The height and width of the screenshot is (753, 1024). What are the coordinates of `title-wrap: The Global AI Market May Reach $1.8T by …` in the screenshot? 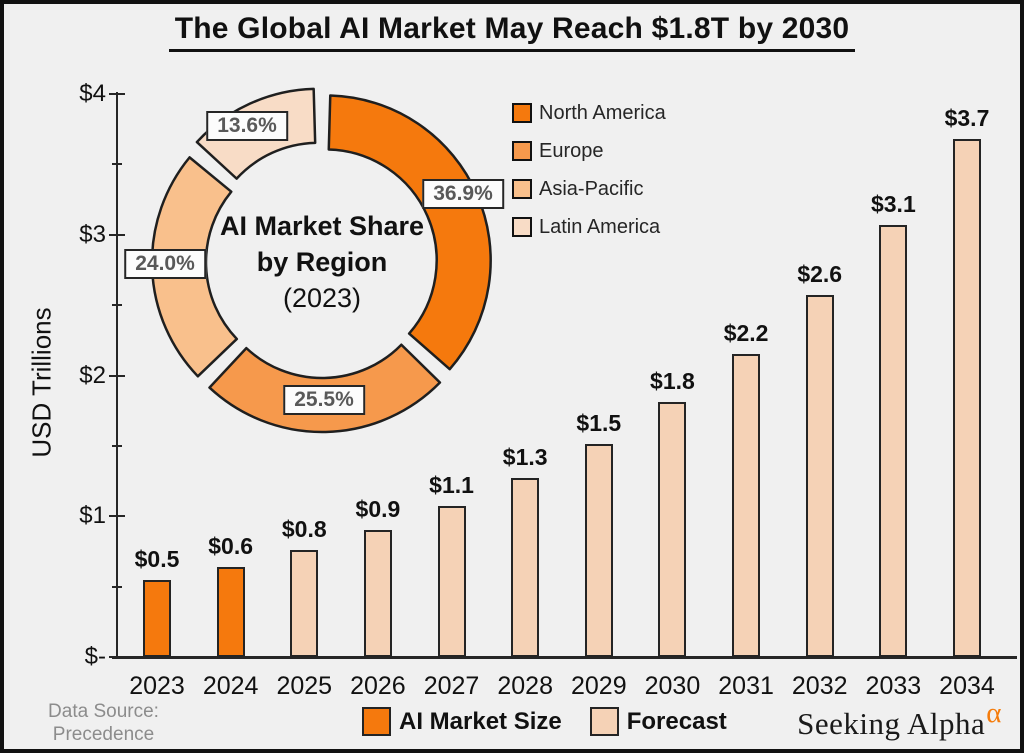 It's located at (512, 32).